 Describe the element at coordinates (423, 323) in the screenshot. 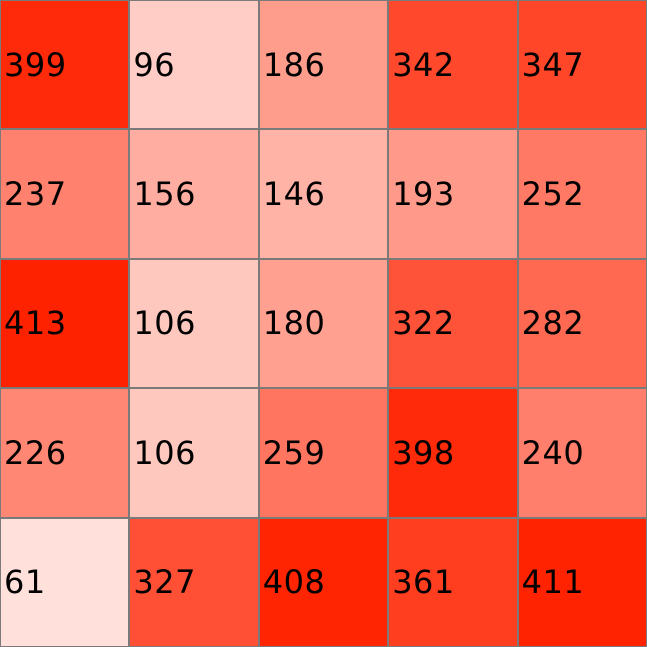

I see `cell-value-label: 322` at that location.